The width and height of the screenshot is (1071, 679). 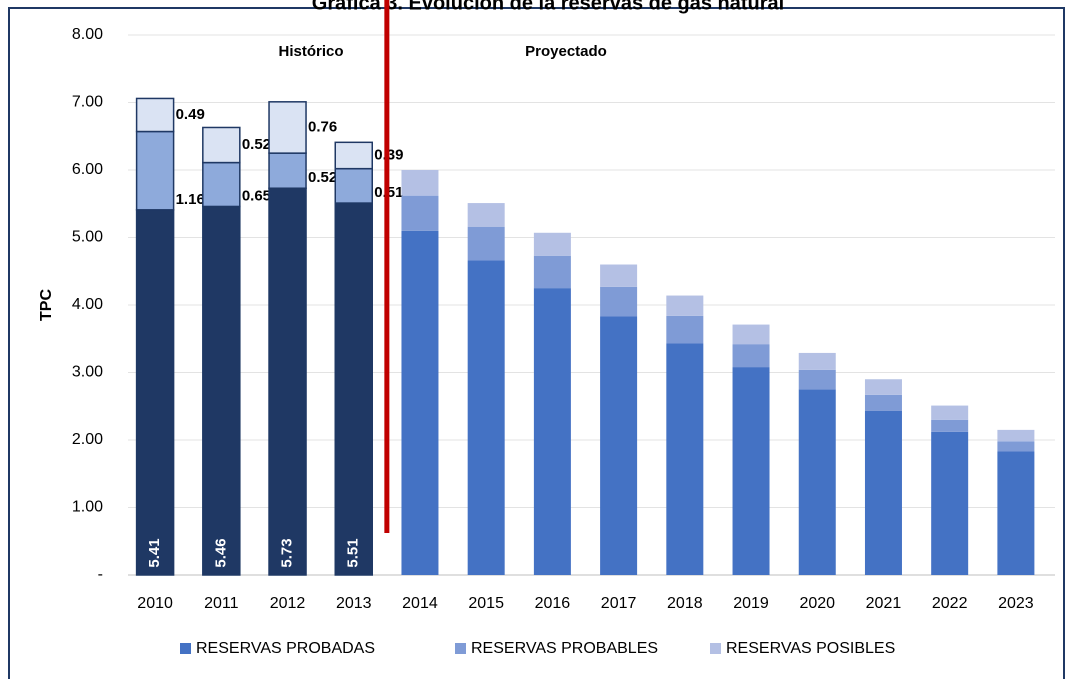 I want to click on value-label: 5.73, so click(x=287, y=552).